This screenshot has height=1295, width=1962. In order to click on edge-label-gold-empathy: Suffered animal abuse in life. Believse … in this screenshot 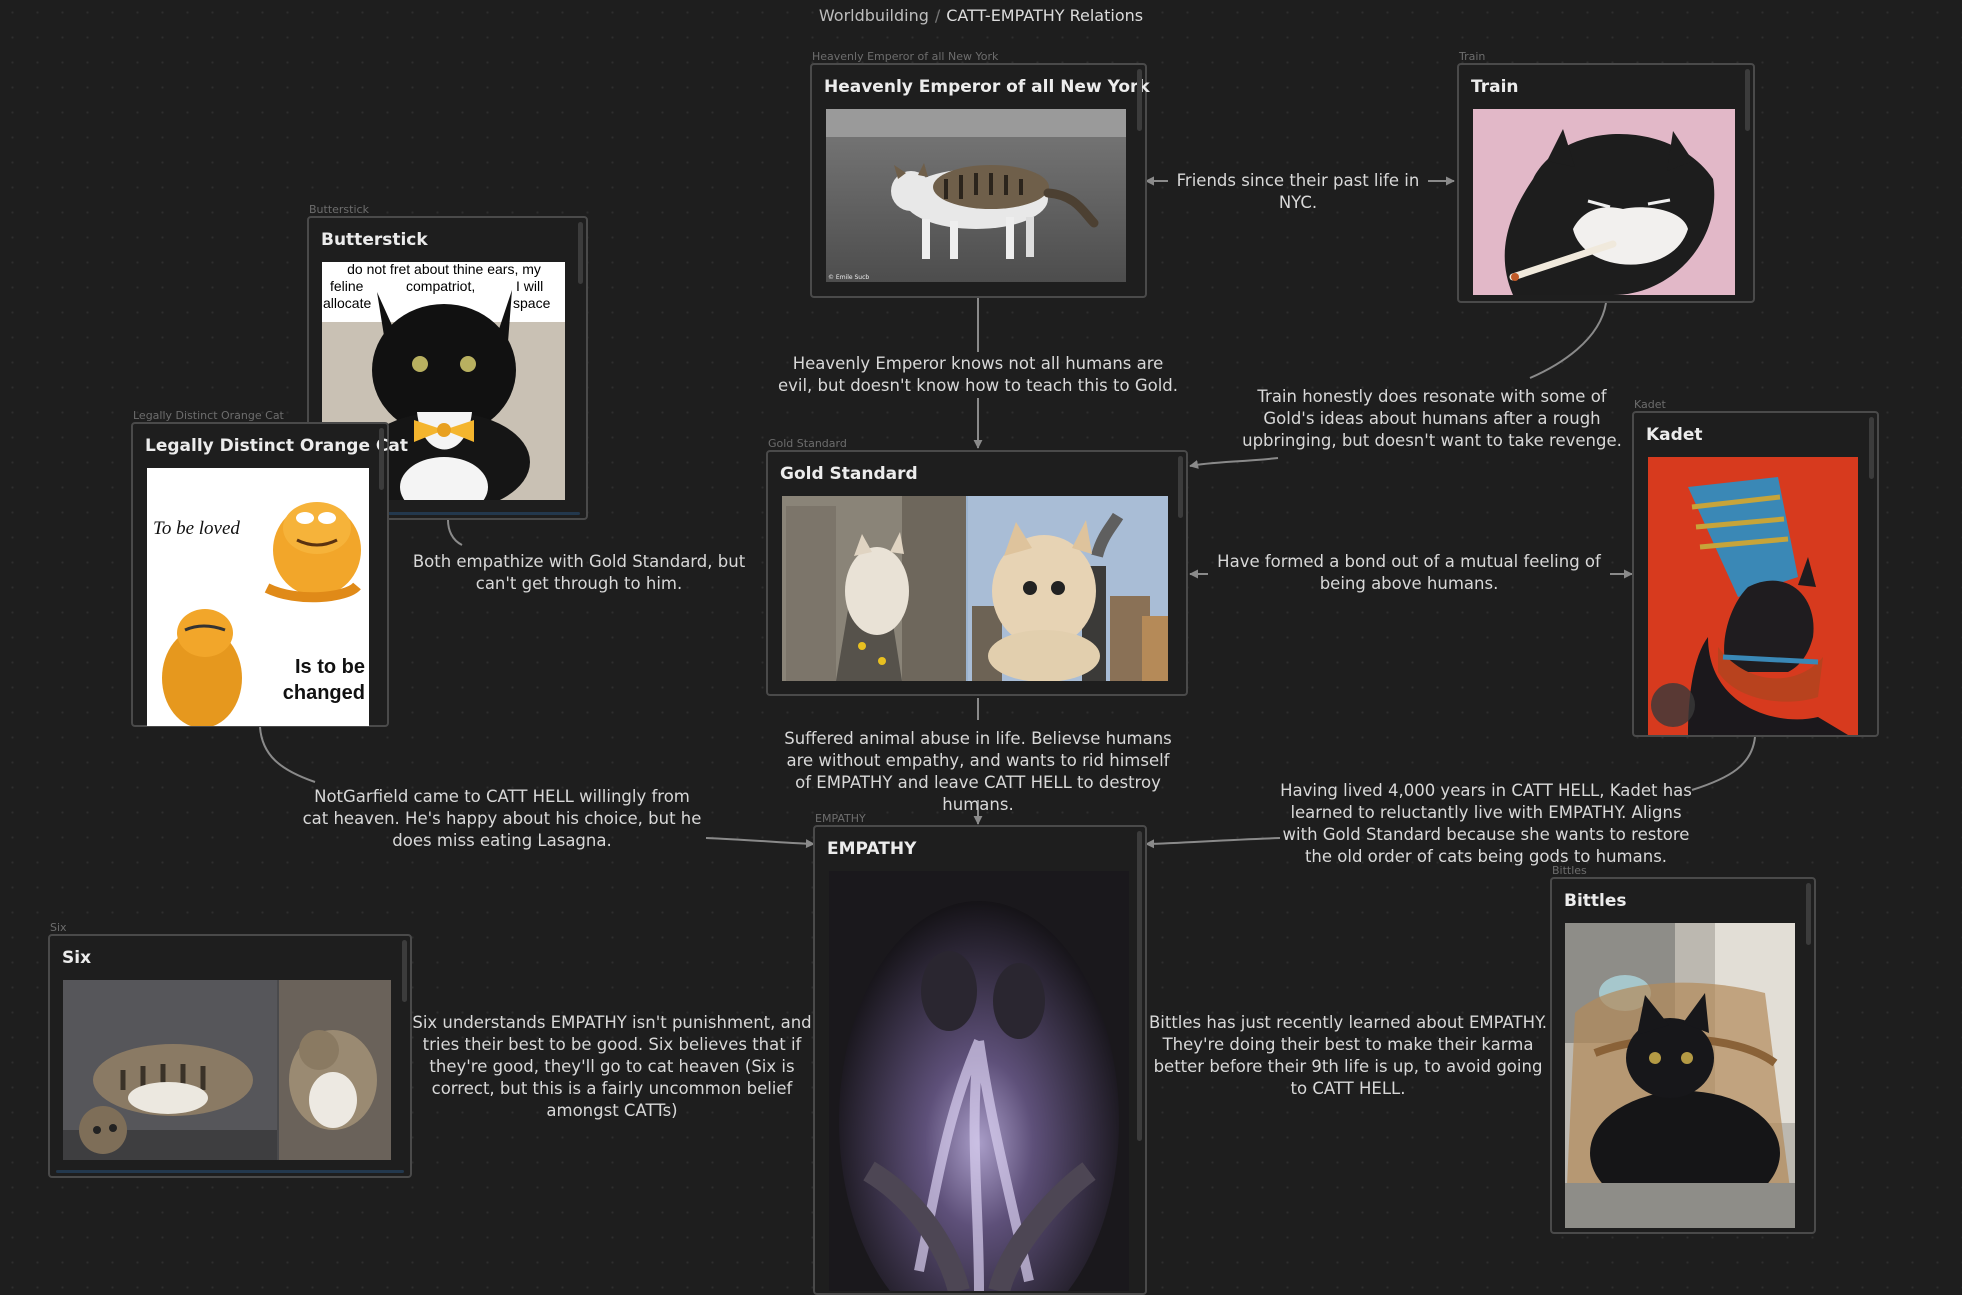, I will do `click(978, 771)`.